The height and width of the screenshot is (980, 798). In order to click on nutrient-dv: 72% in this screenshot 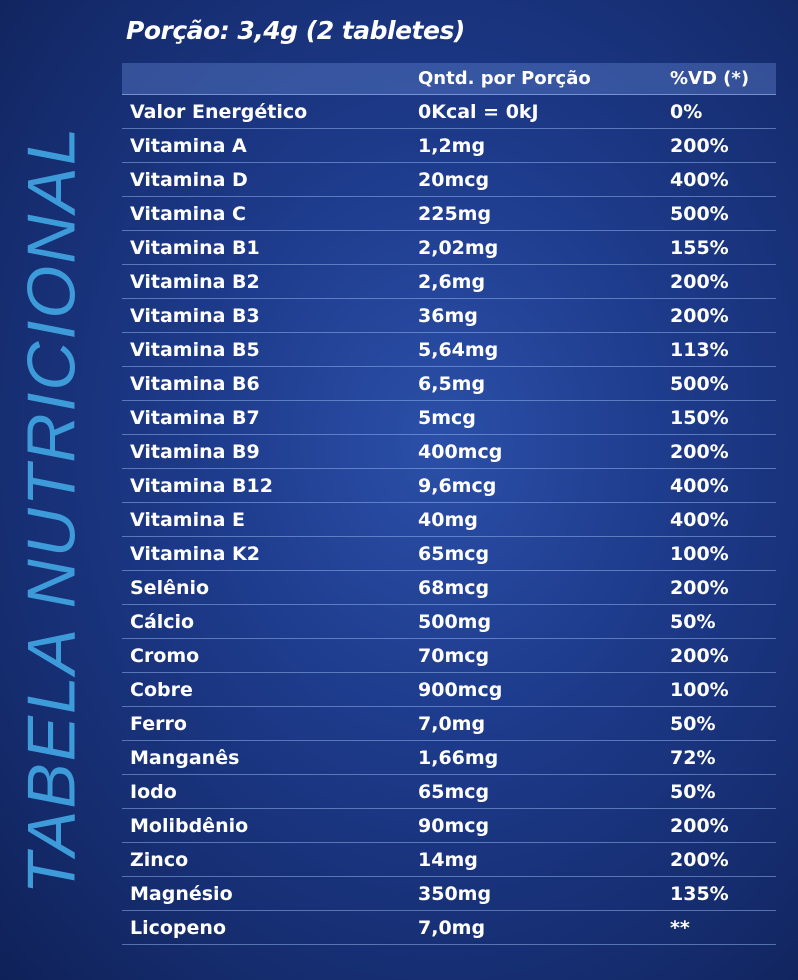, I will do `click(693, 757)`.